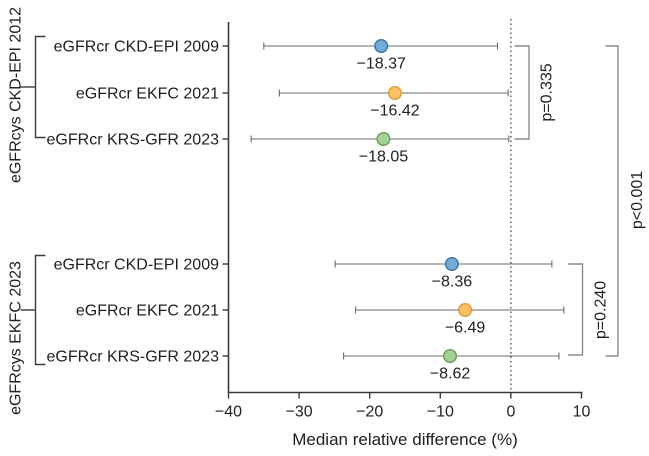 This screenshot has width=649, height=456. What do you see at coordinates (452, 282) in the screenshot?
I see `value-label: −8.36` at bounding box center [452, 282].